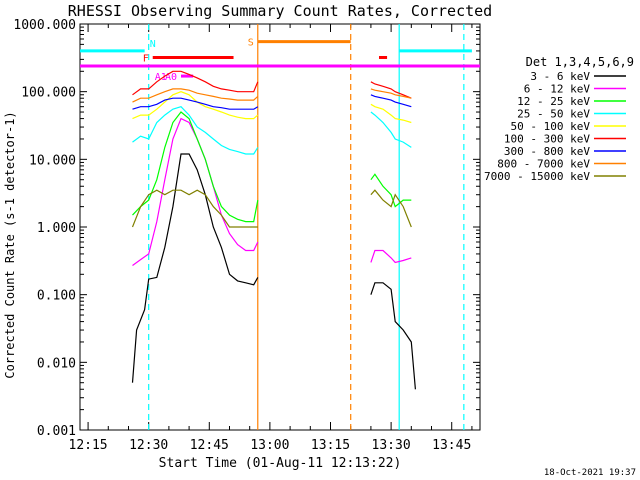  I want to click on legend-title: Det 1,3,4,5,6,9, so click(580, 62).